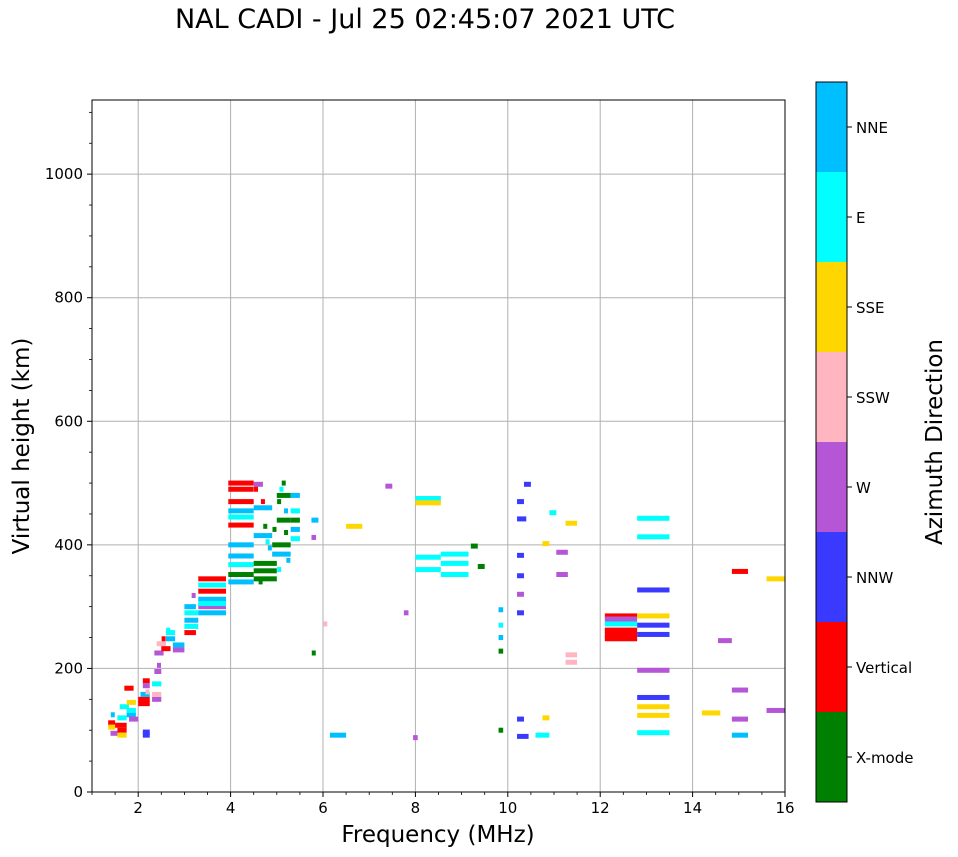  I want to click on colorbar-frame, so click(831, 442).